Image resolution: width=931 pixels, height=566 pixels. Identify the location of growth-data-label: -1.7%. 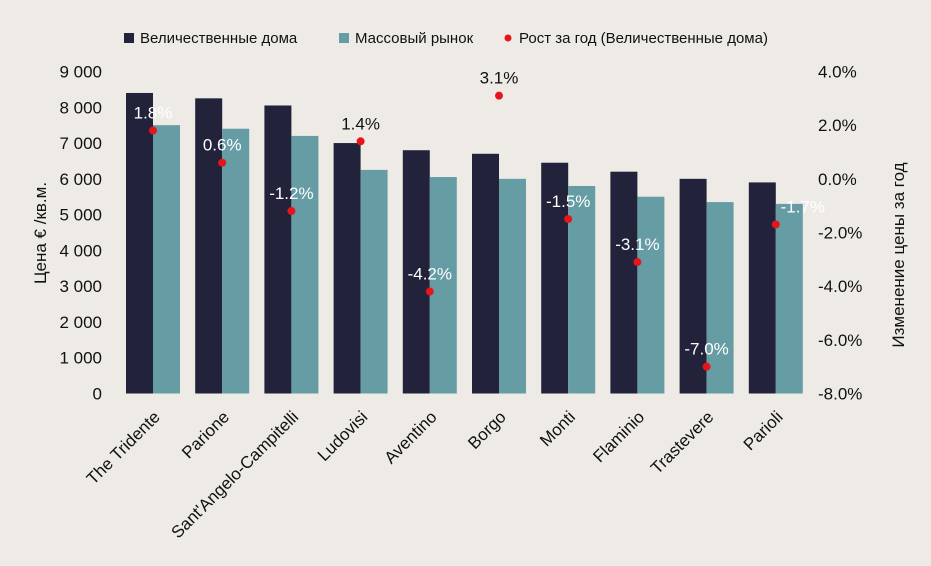
(803, 206).